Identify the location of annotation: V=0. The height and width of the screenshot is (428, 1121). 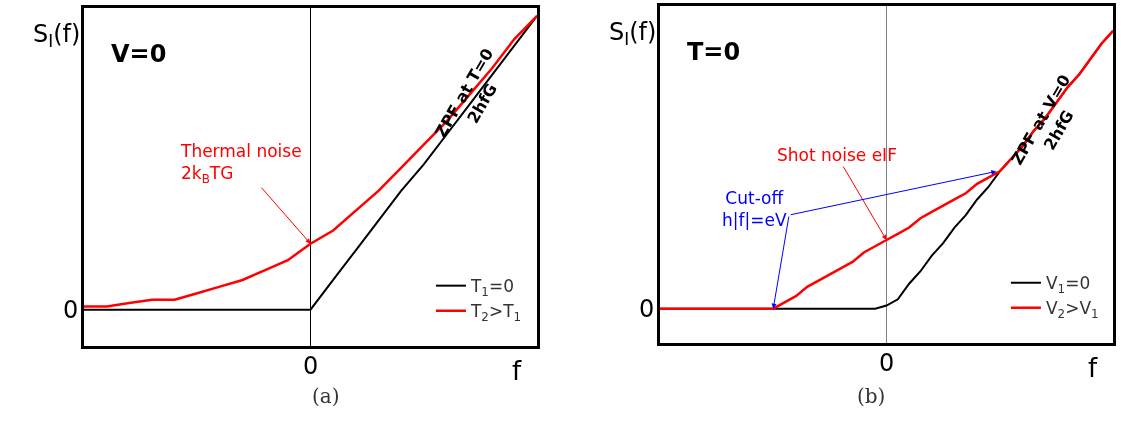
(139, 54).